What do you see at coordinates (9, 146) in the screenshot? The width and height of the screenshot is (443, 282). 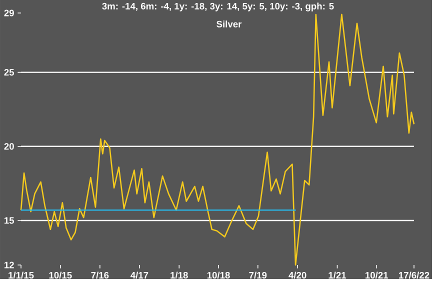 I see `y-tick-label: 20` at bounding box center [9, 146].